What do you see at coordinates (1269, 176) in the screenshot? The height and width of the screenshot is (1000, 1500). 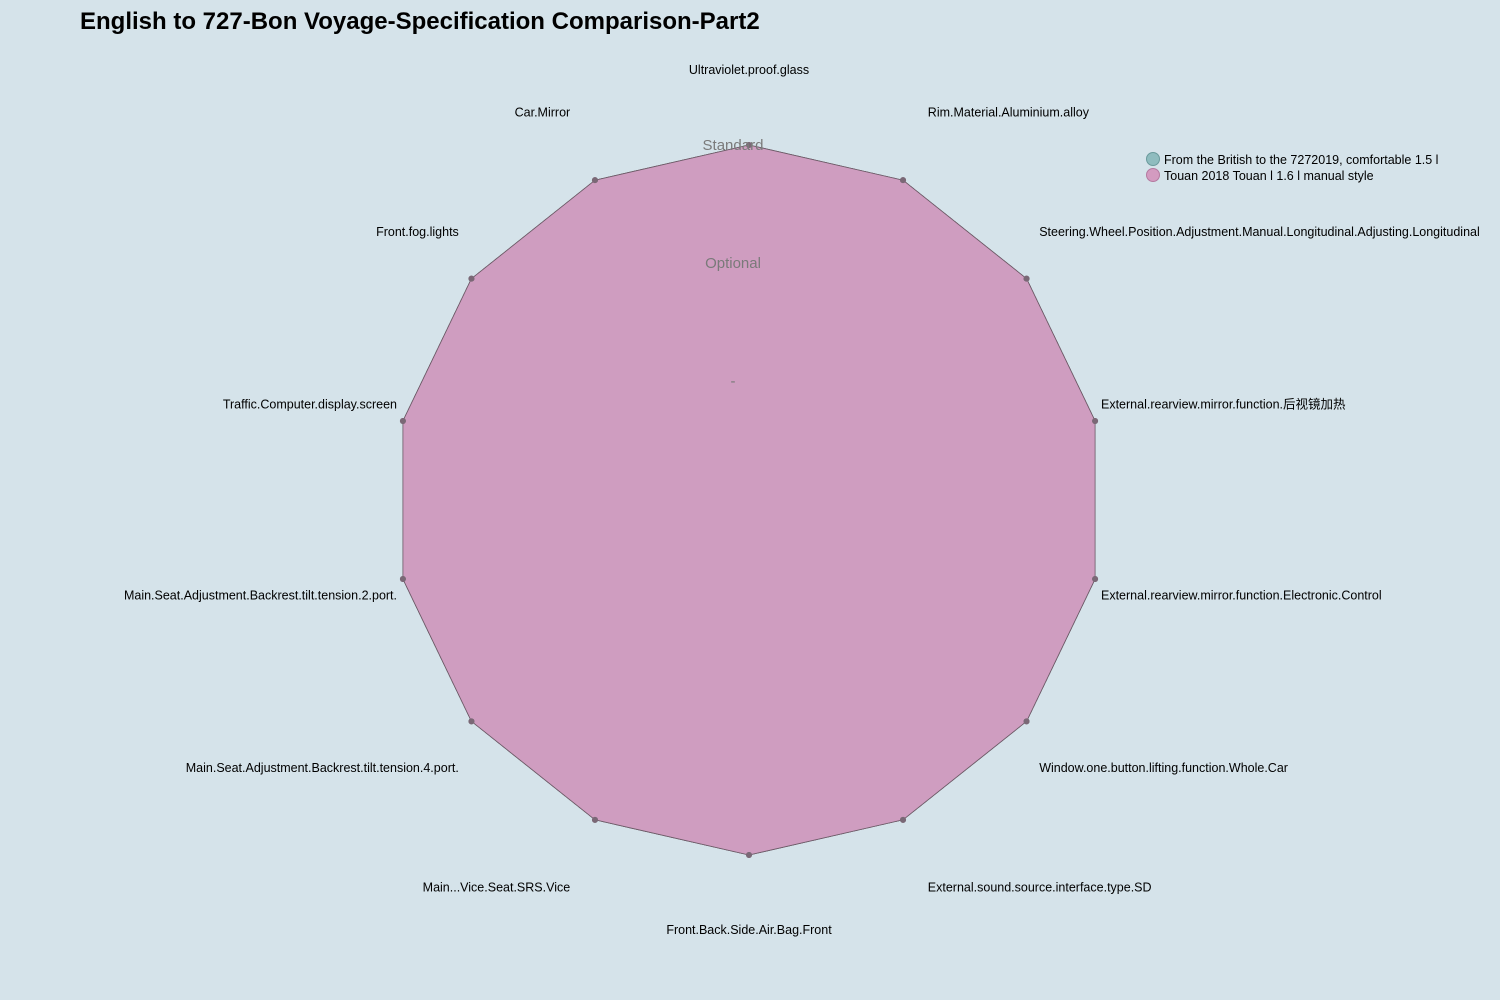 I see `legend-label-series-2: Touan 2018 Touan l 1.6 l manual style` at bounding box center [1269, 176].